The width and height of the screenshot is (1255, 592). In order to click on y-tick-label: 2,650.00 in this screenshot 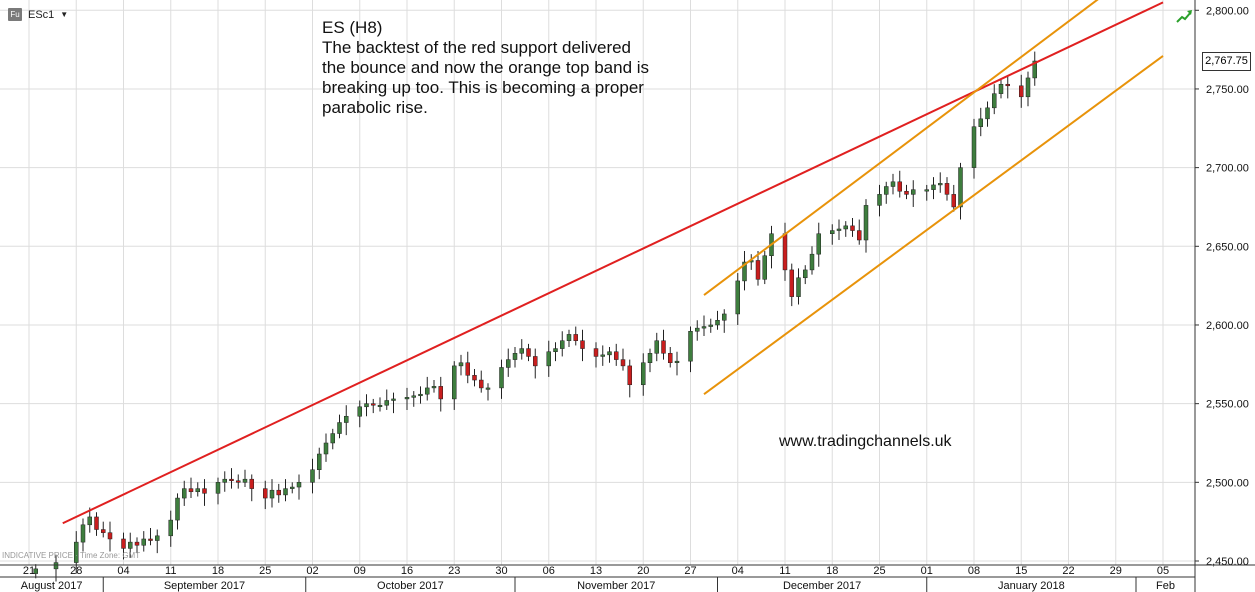, I will do `click(1227, 247)`.